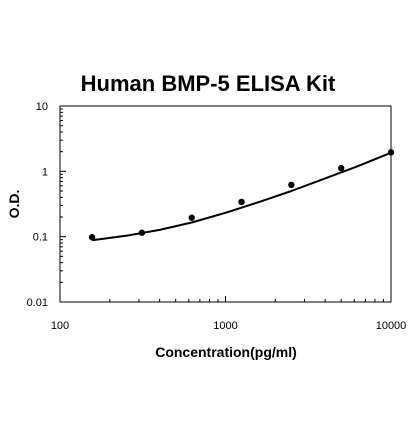 This screenshot has width=420, height=425. What do you see at coordinates (60, 326) in the screenshot?
I see `x-tick-label: 100` at bounding box center [60, 326].